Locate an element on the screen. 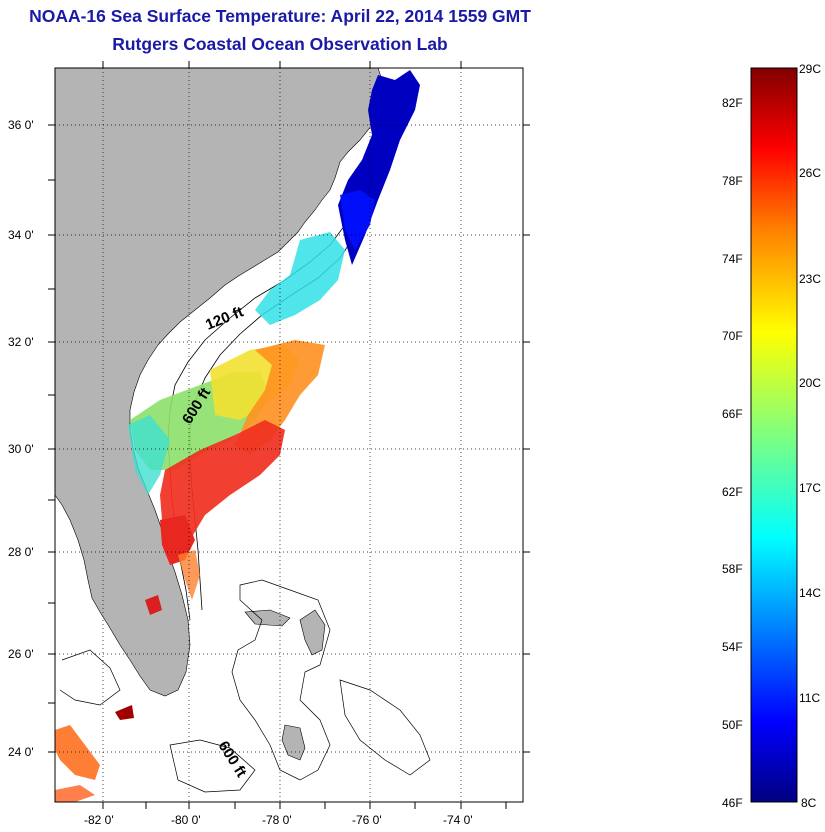  lat-label-24: 24 0' is located at coordinates (21, 752).